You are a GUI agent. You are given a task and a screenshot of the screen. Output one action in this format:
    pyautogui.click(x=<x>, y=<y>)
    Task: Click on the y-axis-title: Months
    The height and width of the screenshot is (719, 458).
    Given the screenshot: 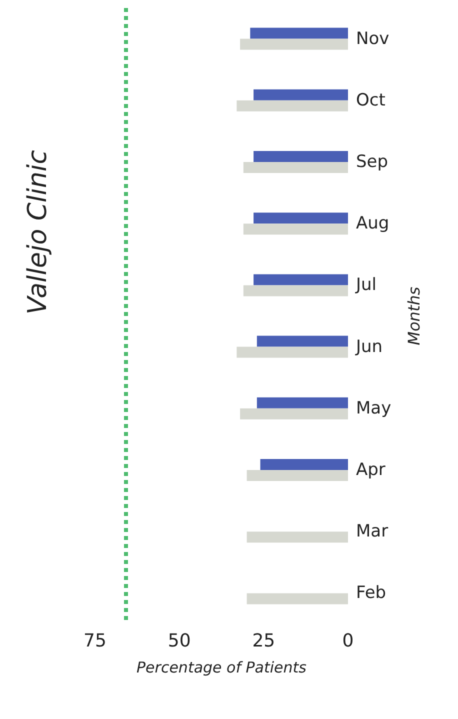 What is the action you would take?
    pyautogui.click(x=414, y=316)
    